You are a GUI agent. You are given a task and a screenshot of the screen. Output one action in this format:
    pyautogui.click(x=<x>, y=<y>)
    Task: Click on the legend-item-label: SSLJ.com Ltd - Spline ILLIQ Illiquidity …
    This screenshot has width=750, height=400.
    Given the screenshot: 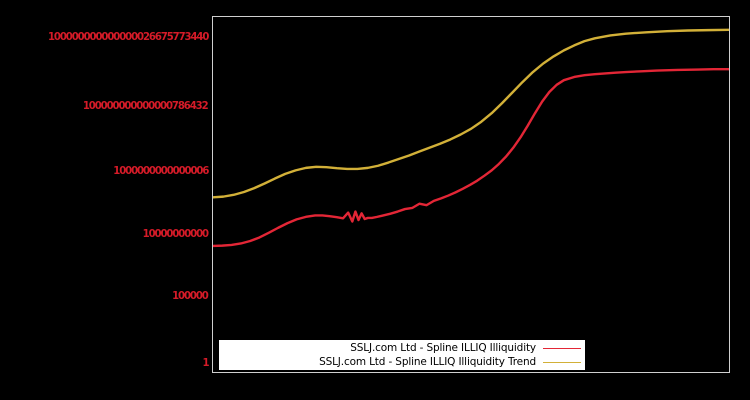 What is the action you would take?
    pyautogui.click(x=427, y=362)
    